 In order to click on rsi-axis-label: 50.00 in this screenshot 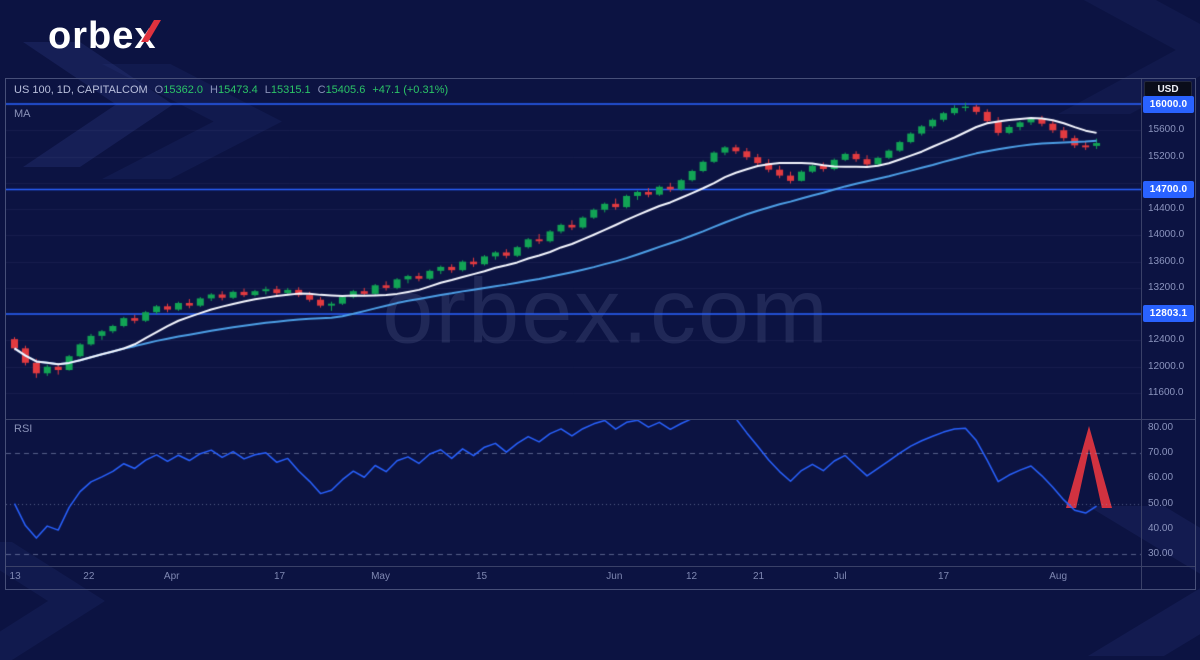, I will do `click(1161, 503)`.